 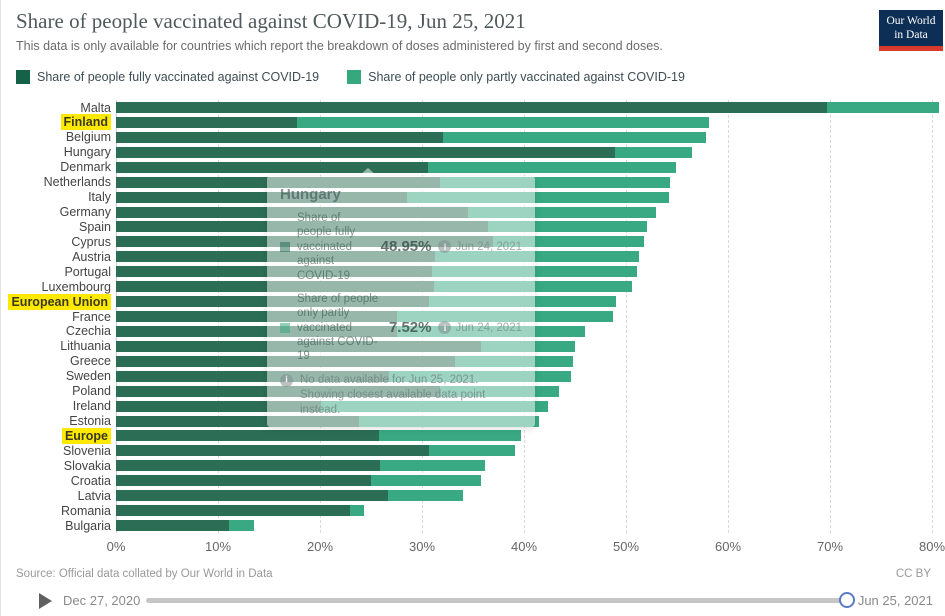 I want to click on bar-row-romania, so click(x=240, y=511).